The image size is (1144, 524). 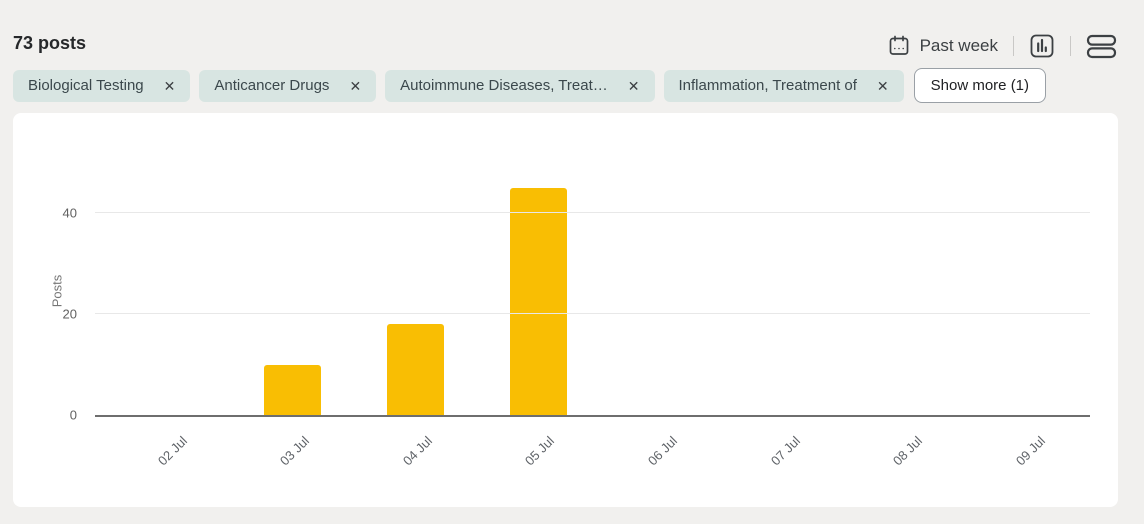 I want to click on show-more-button: Show more (1), so click(x=980, y=85).